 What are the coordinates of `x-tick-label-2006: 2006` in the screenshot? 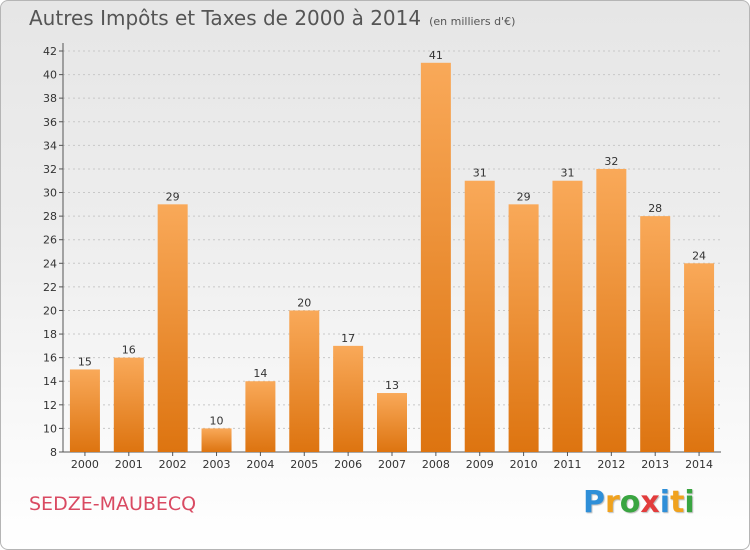 It's located at (348, 464).